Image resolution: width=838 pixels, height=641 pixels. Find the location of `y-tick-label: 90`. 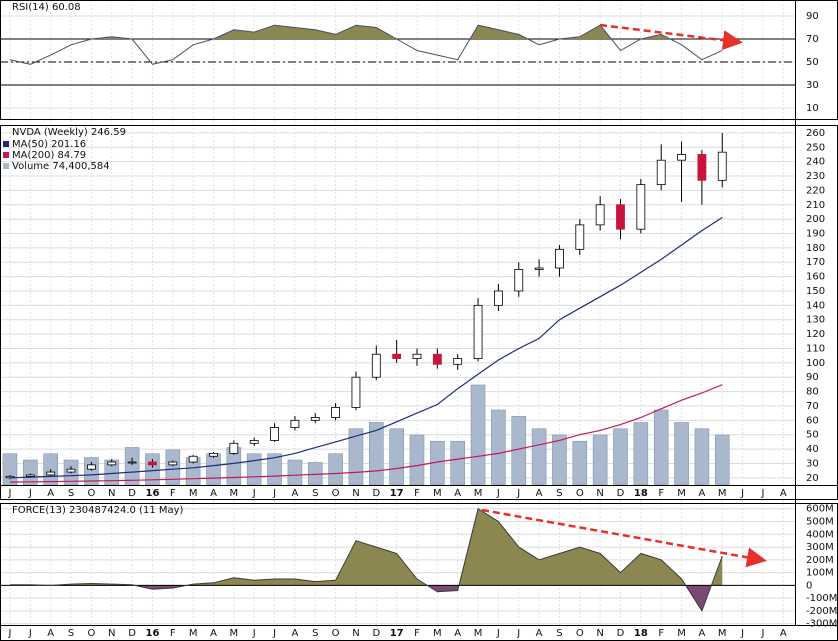

y-tick-label: 90 is located at coordinates (812, 16).